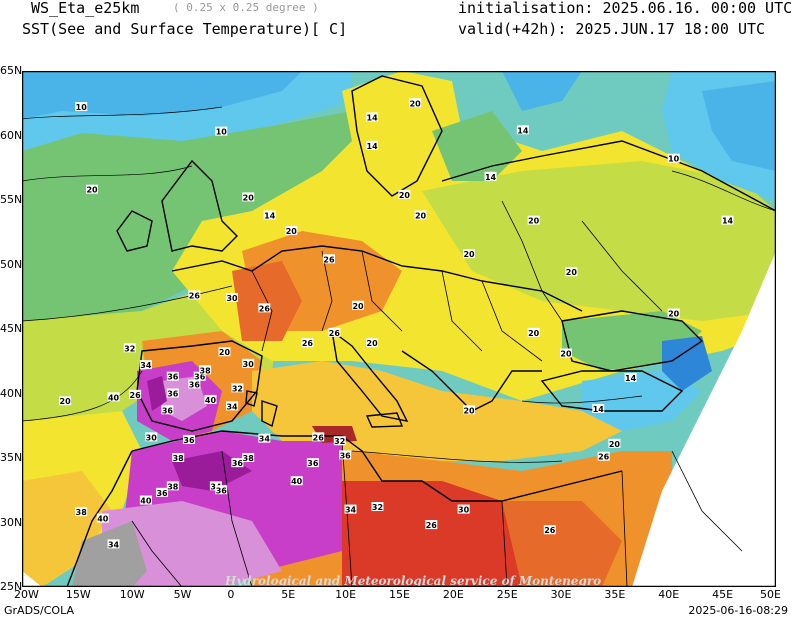  Describe the element at coordinates (477, 146) in the screenshot. I see `field-baltic` at that location.